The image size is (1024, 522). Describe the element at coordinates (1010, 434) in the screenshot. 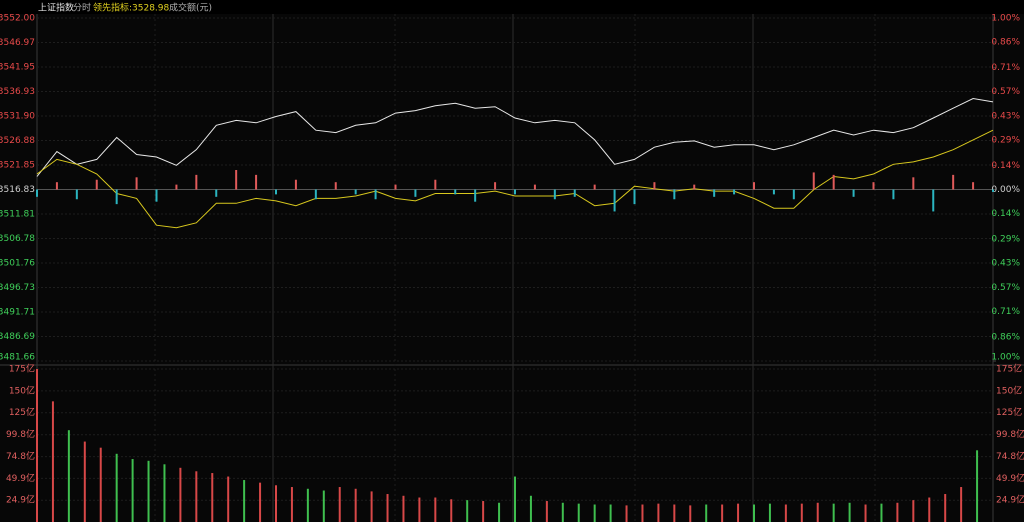

I see `y2-tick-label: 99.8亿` at that location.